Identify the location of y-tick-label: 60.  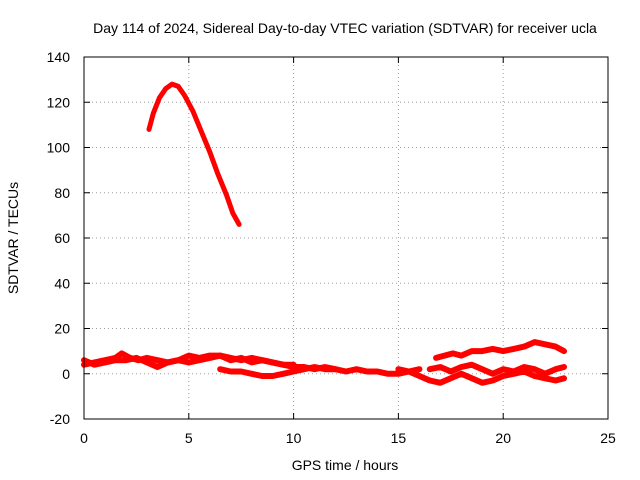
(62, 238).